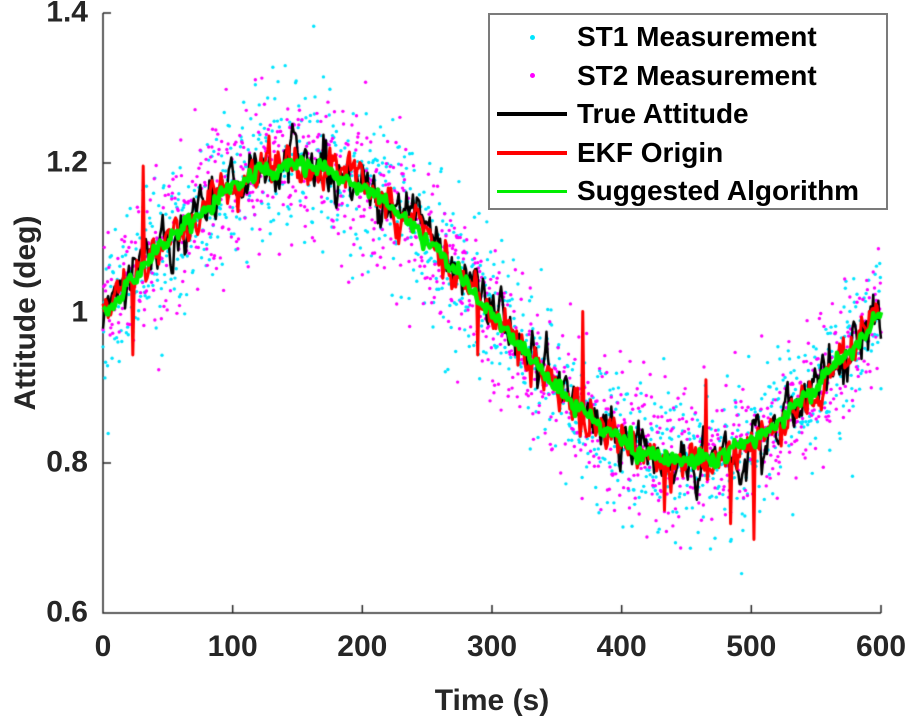 The height and width of the screenshot is (726, 910). I want to click on legend-item-st1-measurement: ST1 Measurement, so click(688, 37).